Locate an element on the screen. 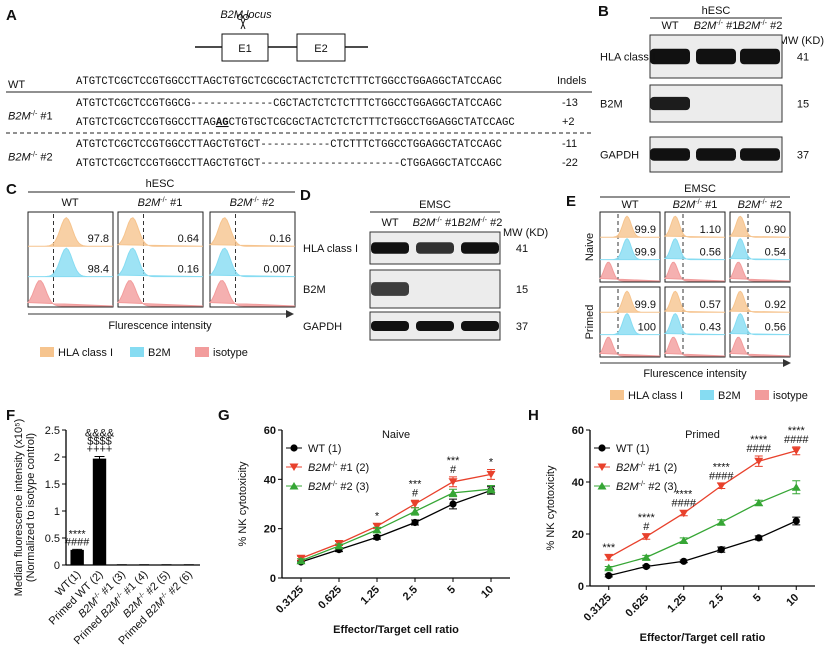  text-part: #1 (2) is located at coordinates (353, 468).